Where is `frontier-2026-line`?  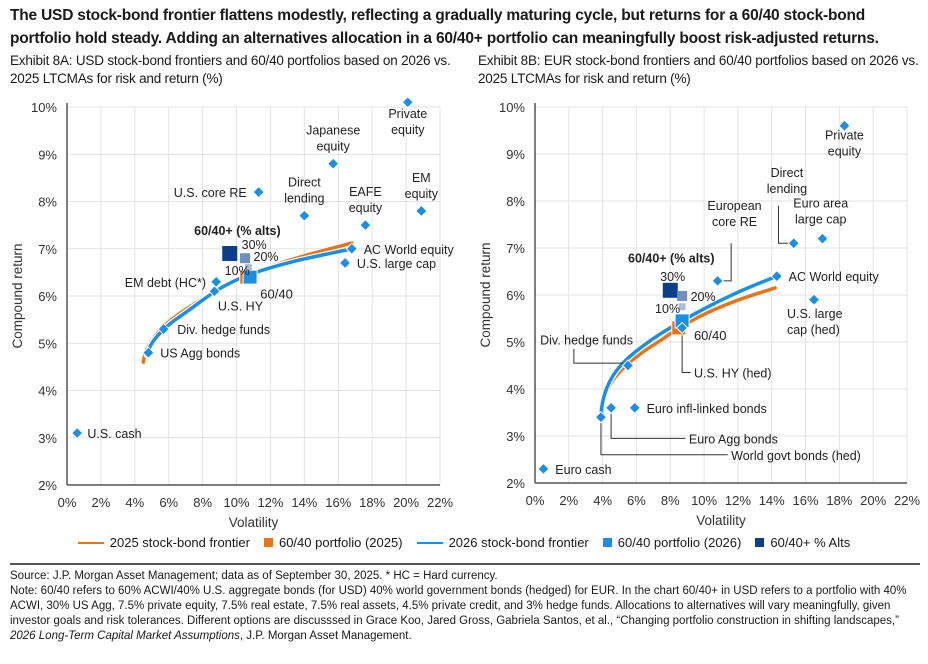
frontier-2026-line is located at coordinates (689, 346).